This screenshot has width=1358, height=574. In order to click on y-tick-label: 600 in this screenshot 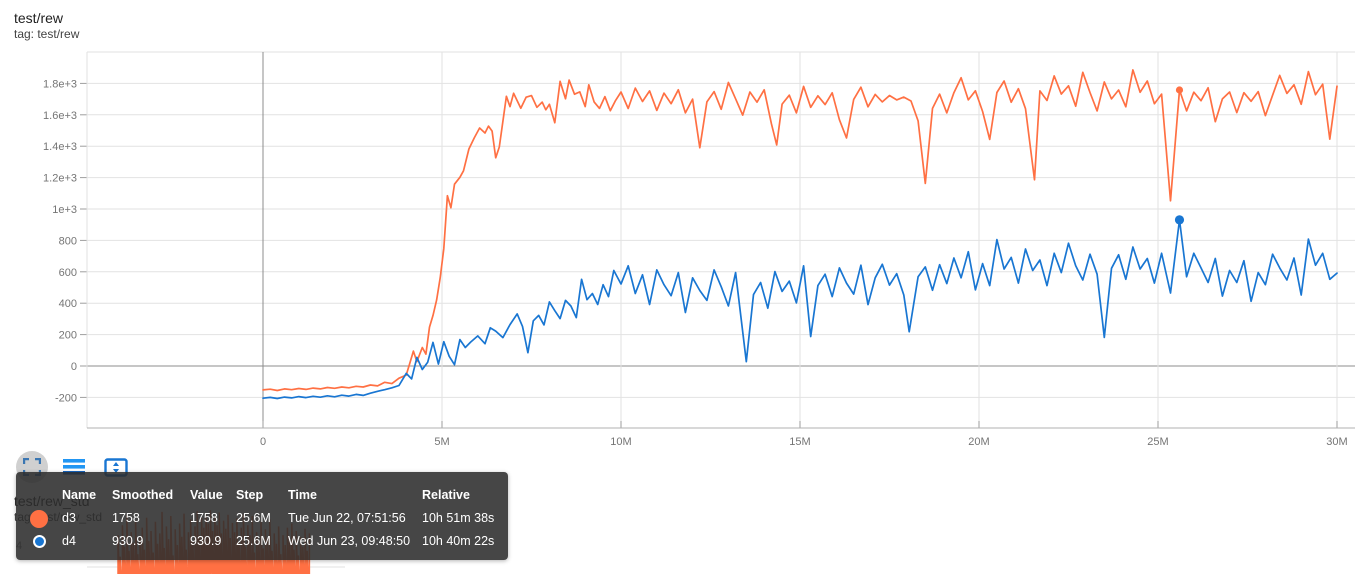, I will do `click(68, 273)`.